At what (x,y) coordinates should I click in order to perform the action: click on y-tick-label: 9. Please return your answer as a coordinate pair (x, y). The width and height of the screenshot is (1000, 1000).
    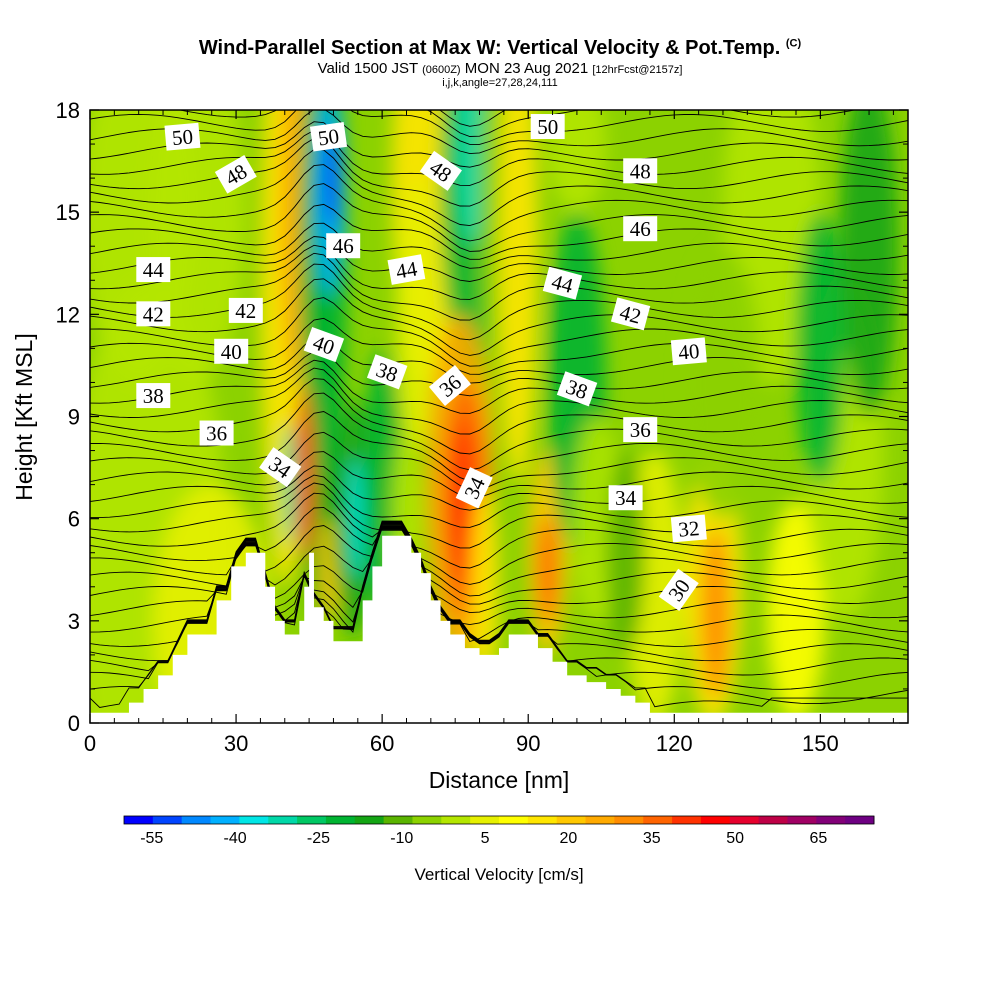
    Looking at the image, I should click on (74, 417).